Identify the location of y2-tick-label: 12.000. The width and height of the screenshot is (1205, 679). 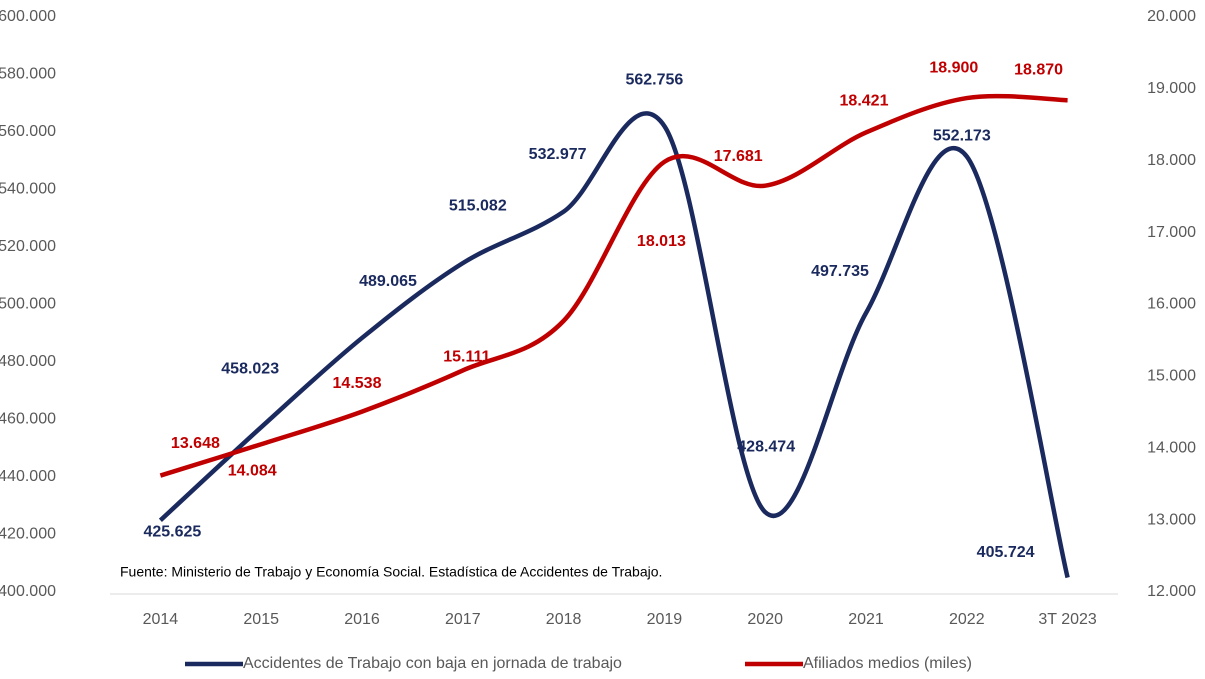
(1171, 591).